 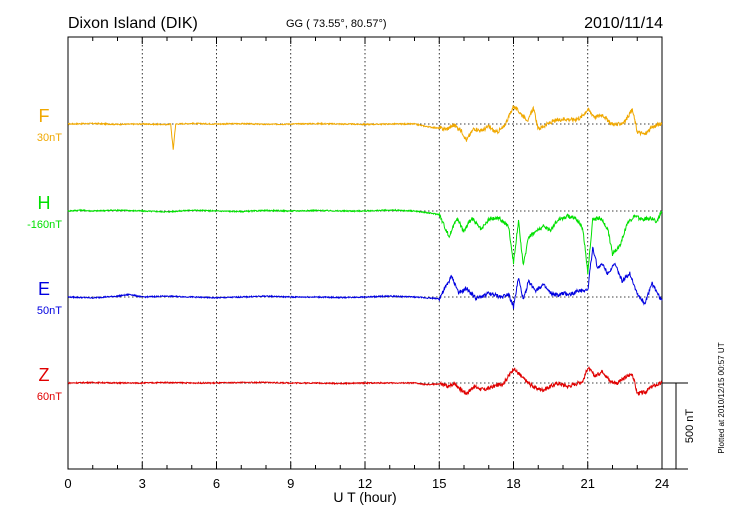 What do you see at coordinates (142, 483) in the screenshot?
I see `x-tick-label: 3` at bounding box center [142, 483].